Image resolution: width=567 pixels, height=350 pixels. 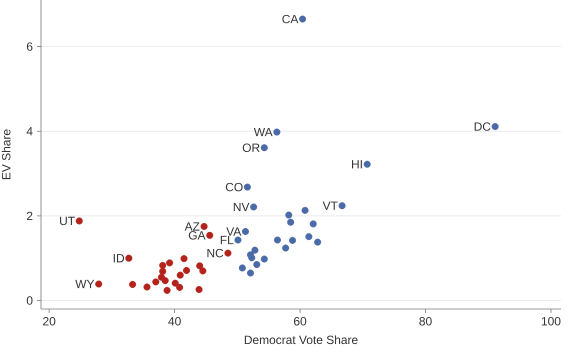 What do you see at coordinates (482, 126) in the screenshot?
I see `data-label: DC` at bounding box center [482, 126].